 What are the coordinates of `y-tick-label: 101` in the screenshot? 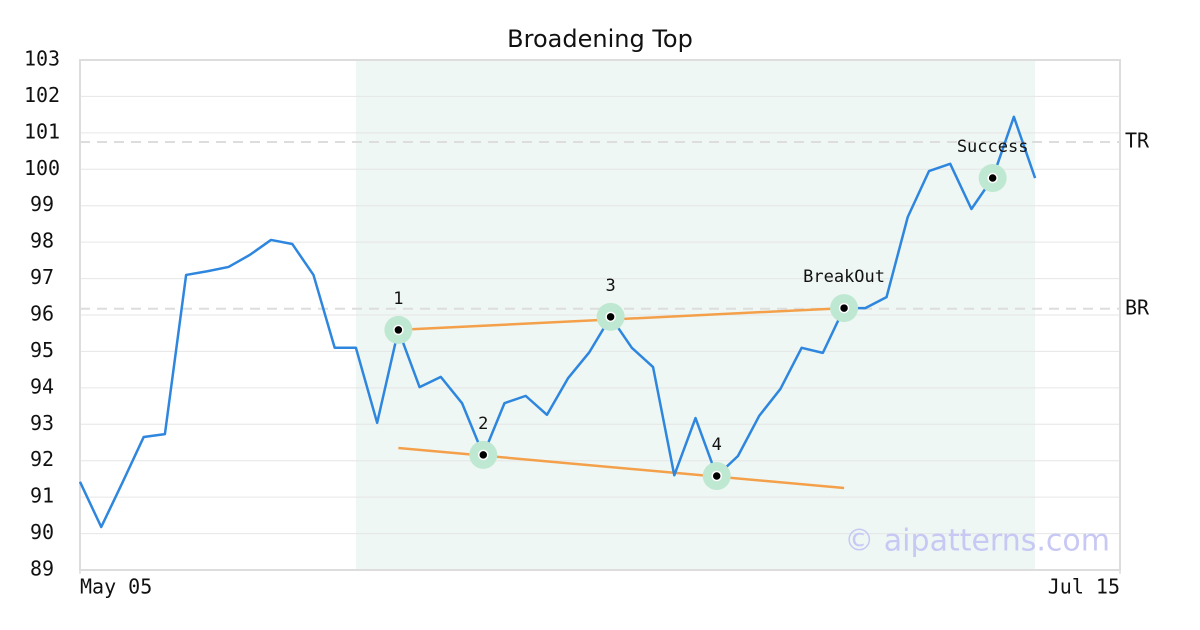 It's located at (42, 131).